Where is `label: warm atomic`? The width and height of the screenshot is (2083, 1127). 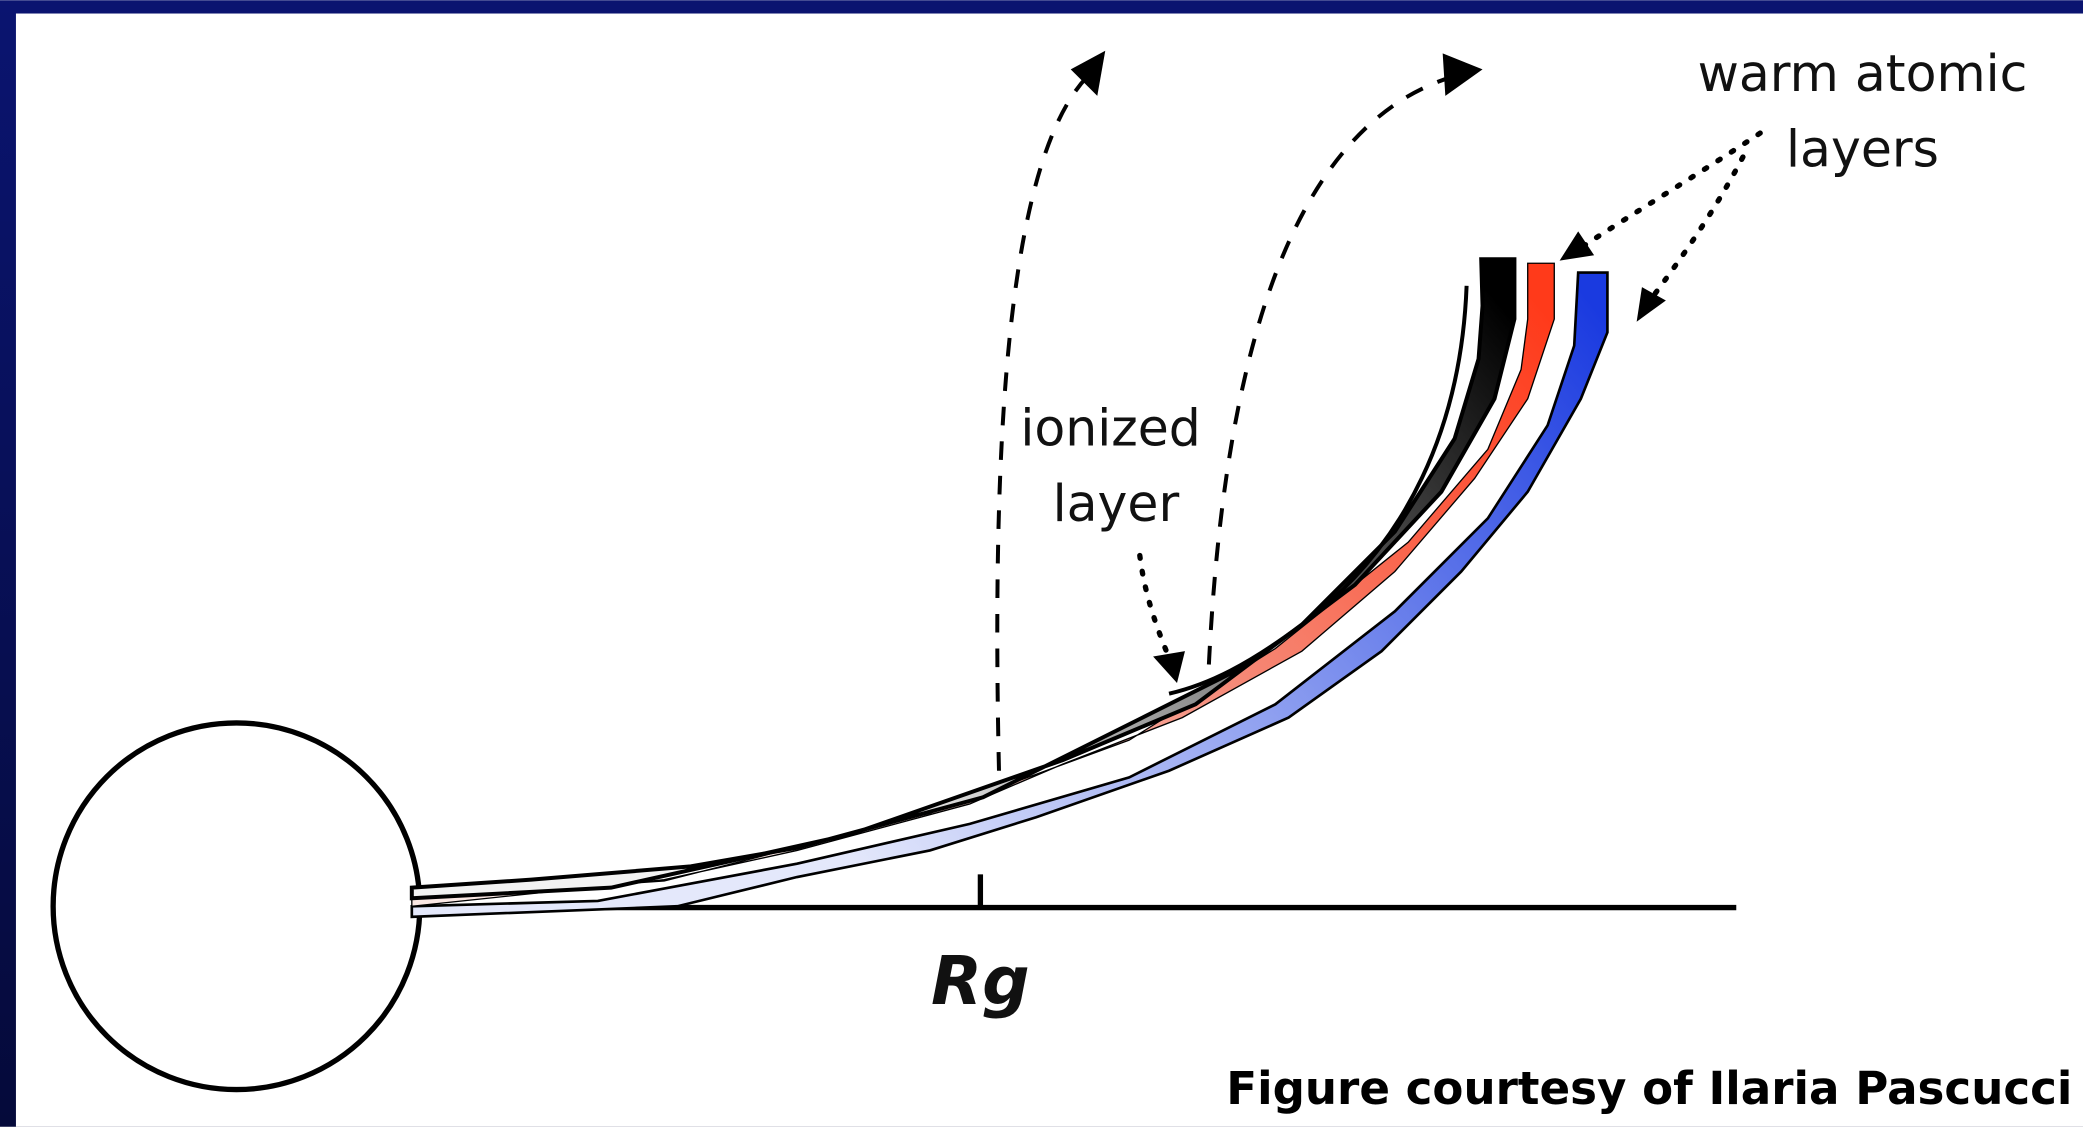 label: warm atomic is located at coordinates (1863, 73).